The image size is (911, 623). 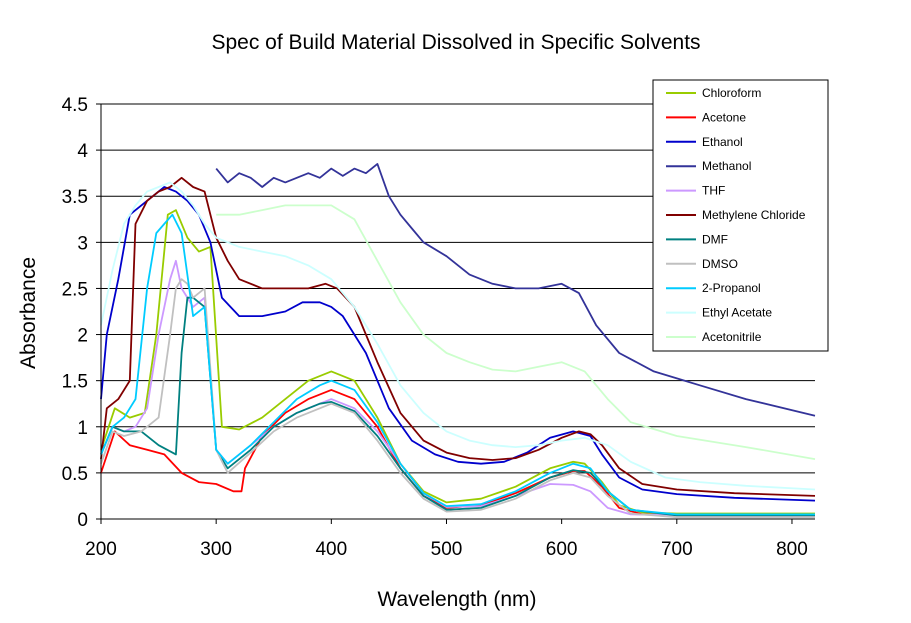 I want to click on x-ticks: 200 300 400 500 600 700 800, so click(x=446, y=539).